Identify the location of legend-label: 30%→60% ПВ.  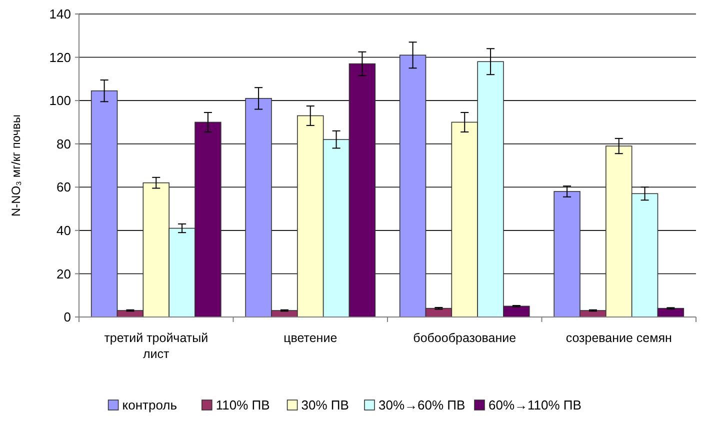
(422, 405).